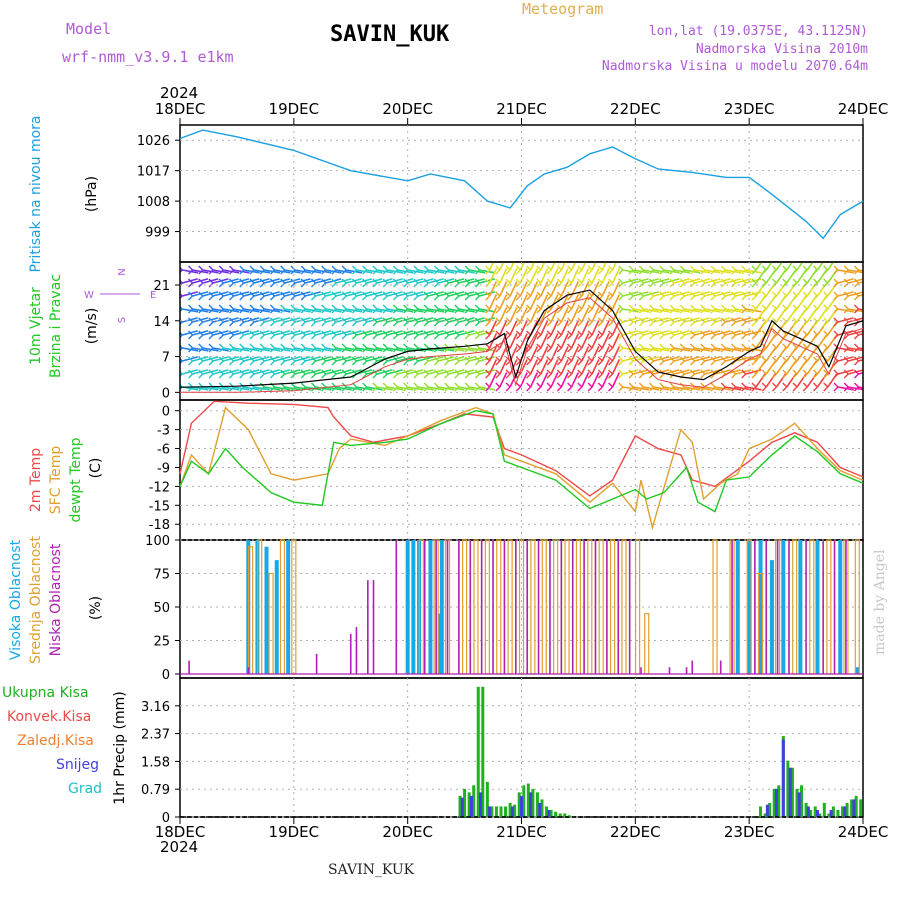  Describe the element at coordinates (439, 643) in the screenshot. I see `cloud-bar-high` at that location.